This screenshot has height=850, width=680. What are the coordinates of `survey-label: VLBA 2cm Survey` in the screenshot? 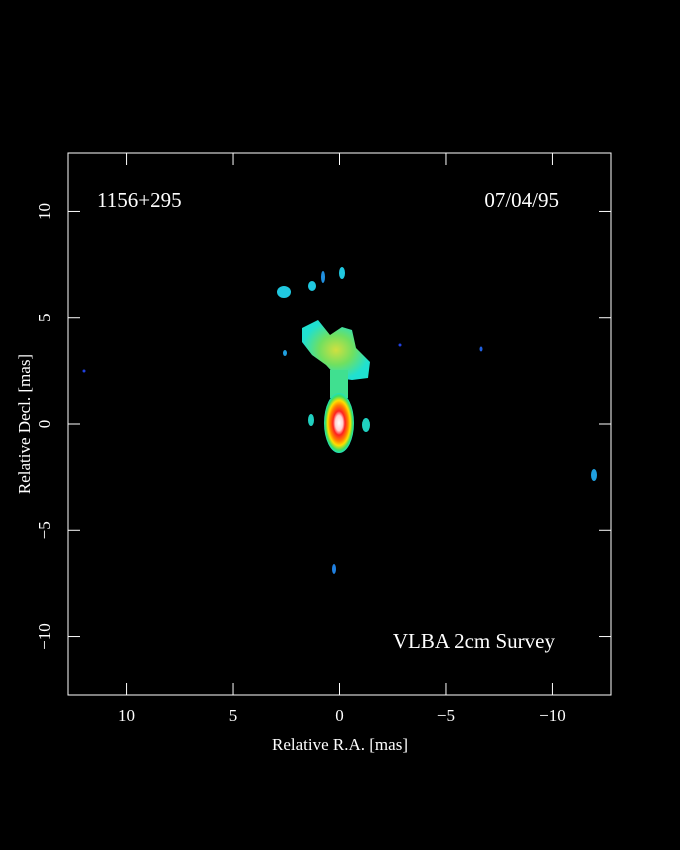 It's located at (474, 641).